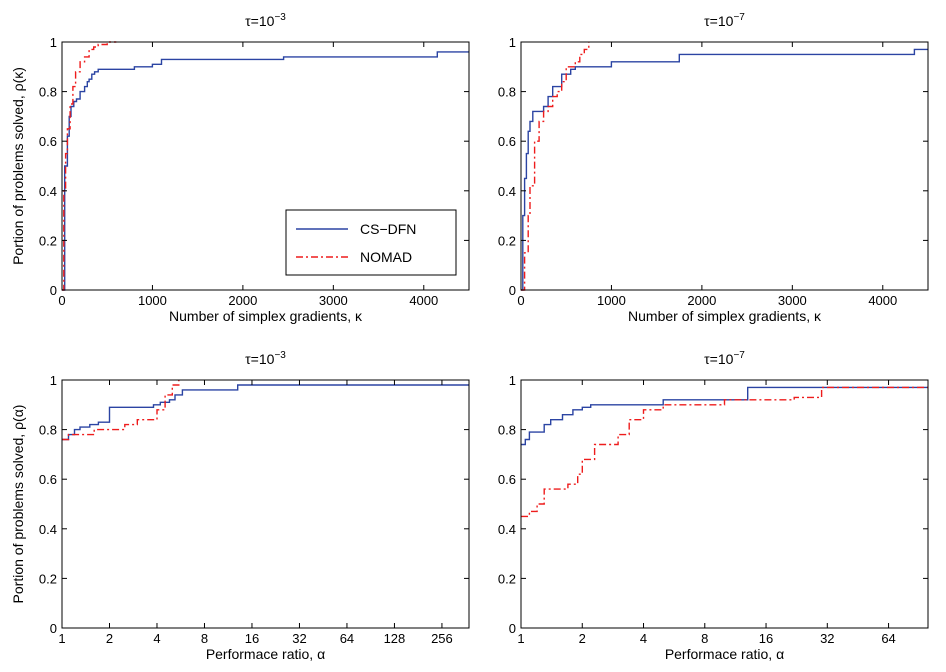 The image size is (946, 672). What do you see at coordinates (386, 257) in the screenshot?
I see `legend-label: NOMAD` at bounding box center [386, 257].